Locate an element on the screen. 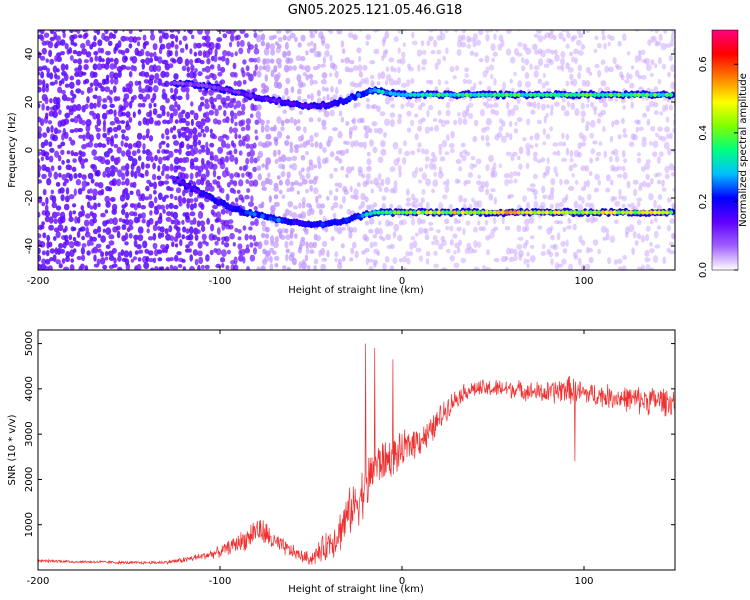  y-tick-label: 5000 is located at coordinates (29, 343).